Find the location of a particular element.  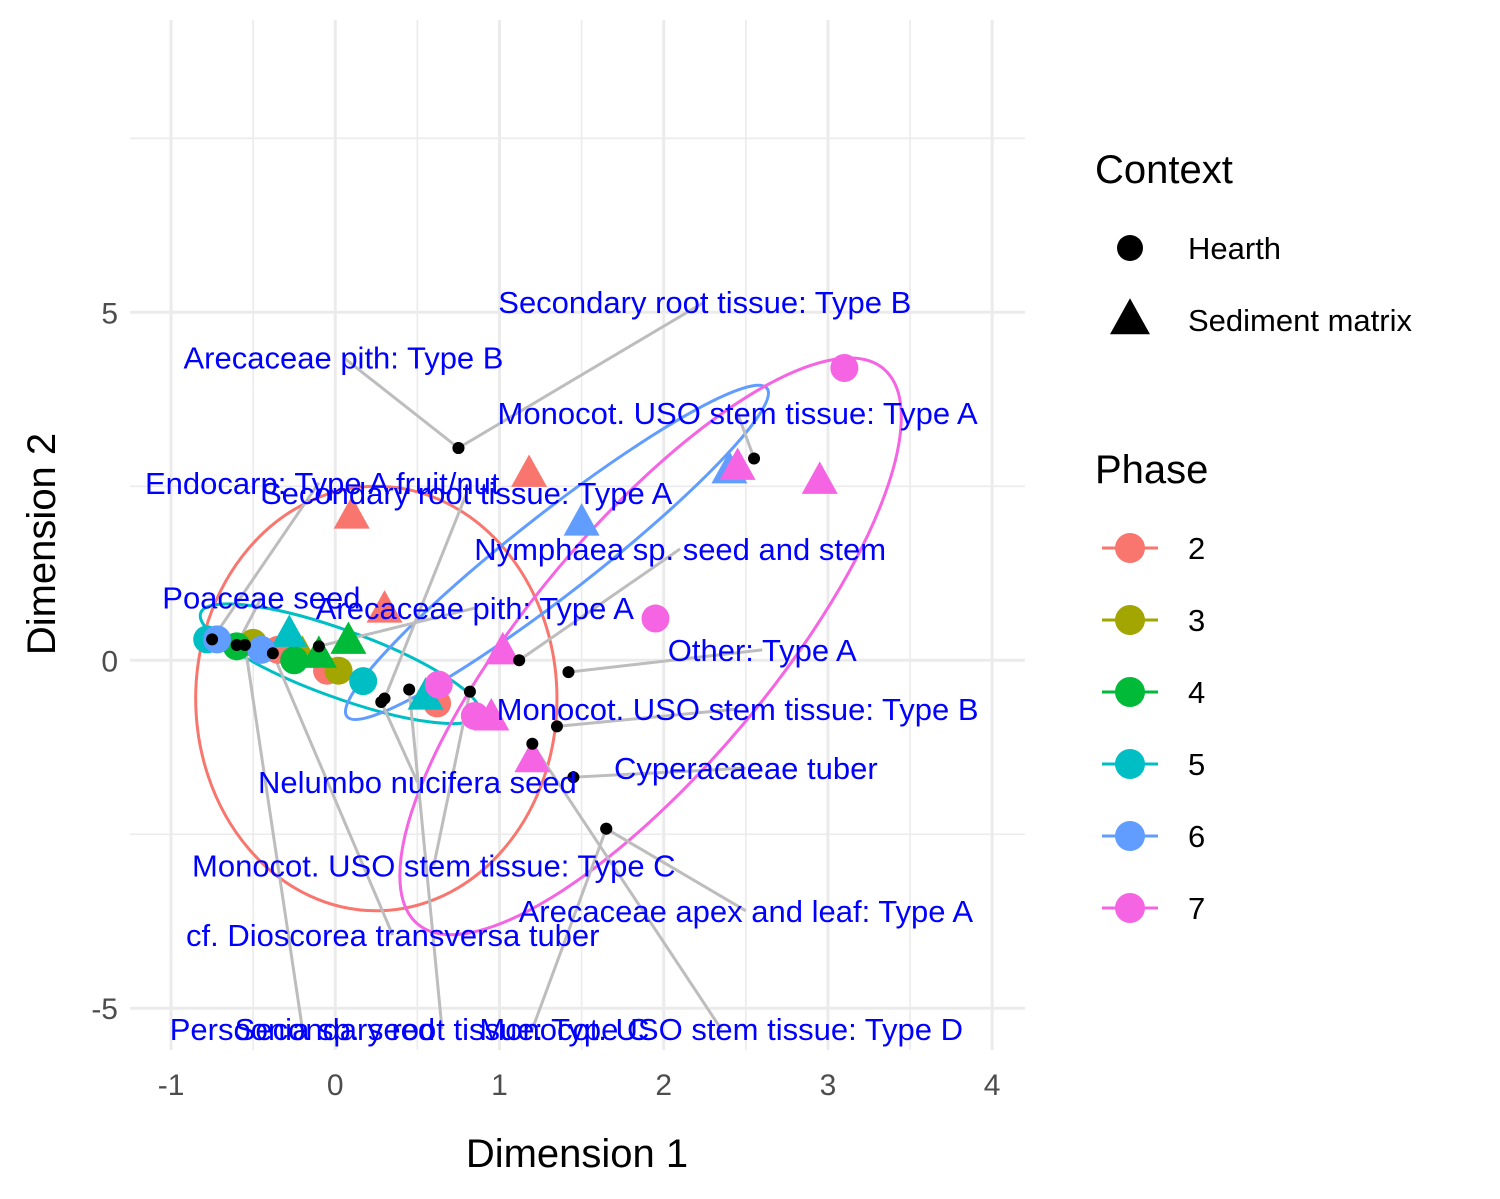

x-tick-label: -1 is located at coordinates (171, 1085).